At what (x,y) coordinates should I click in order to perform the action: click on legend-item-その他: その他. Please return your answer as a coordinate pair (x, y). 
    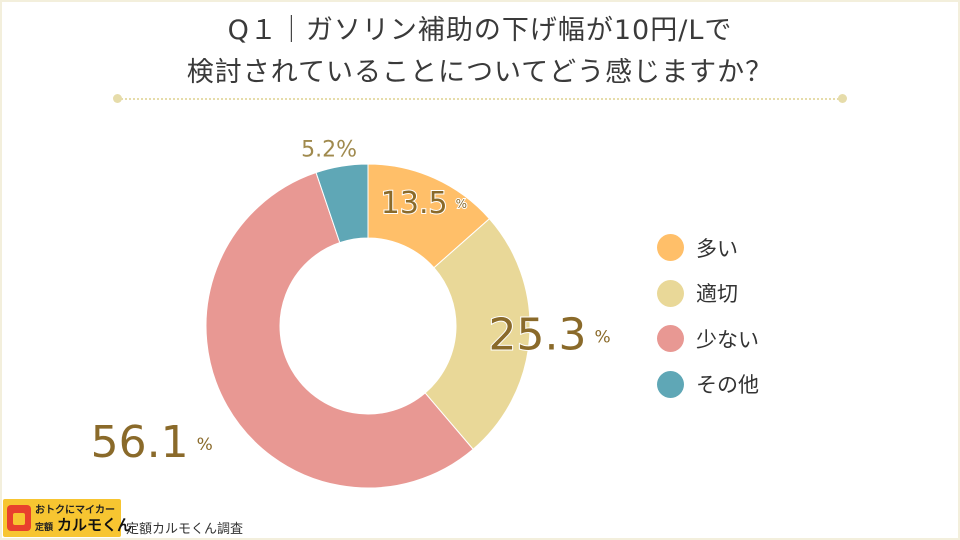
    Looking at the image, I should click on (708, 385).